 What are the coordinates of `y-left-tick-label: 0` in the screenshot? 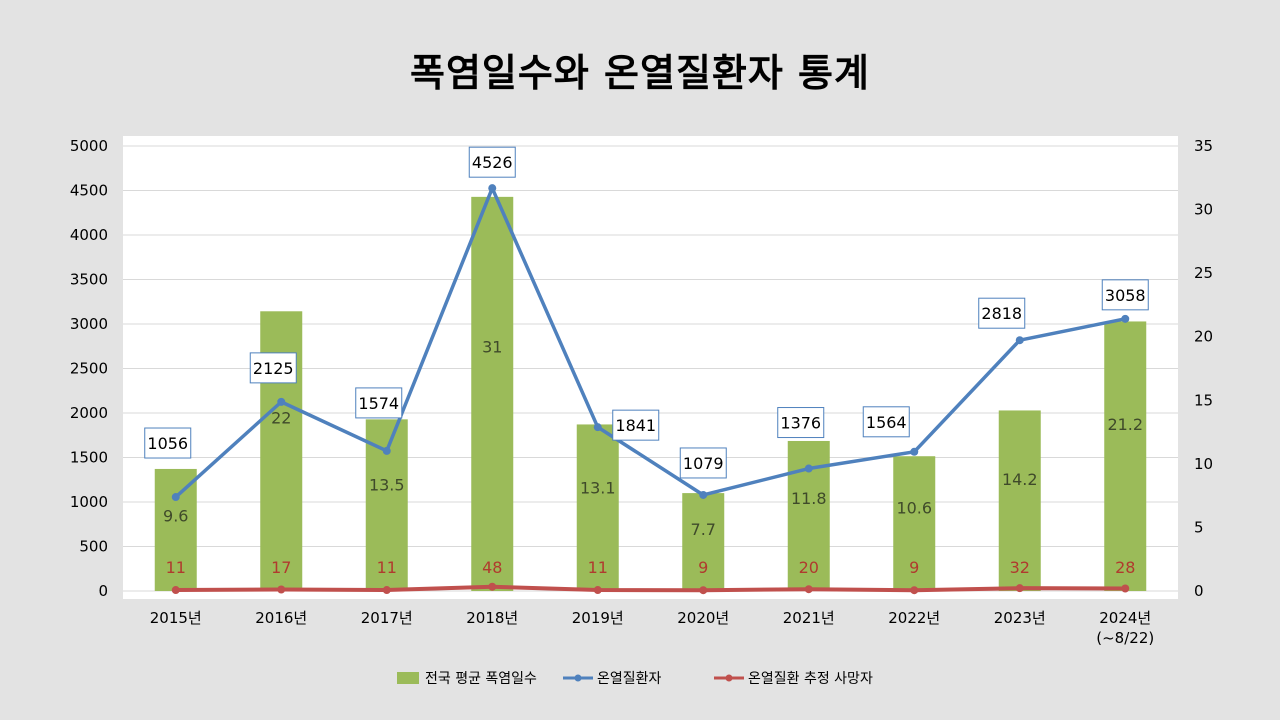 It's located at (103, 591).